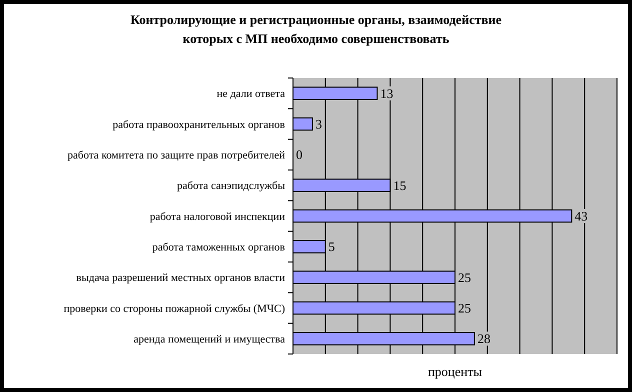  I want to click on data-label: 0, so click(299, 154).